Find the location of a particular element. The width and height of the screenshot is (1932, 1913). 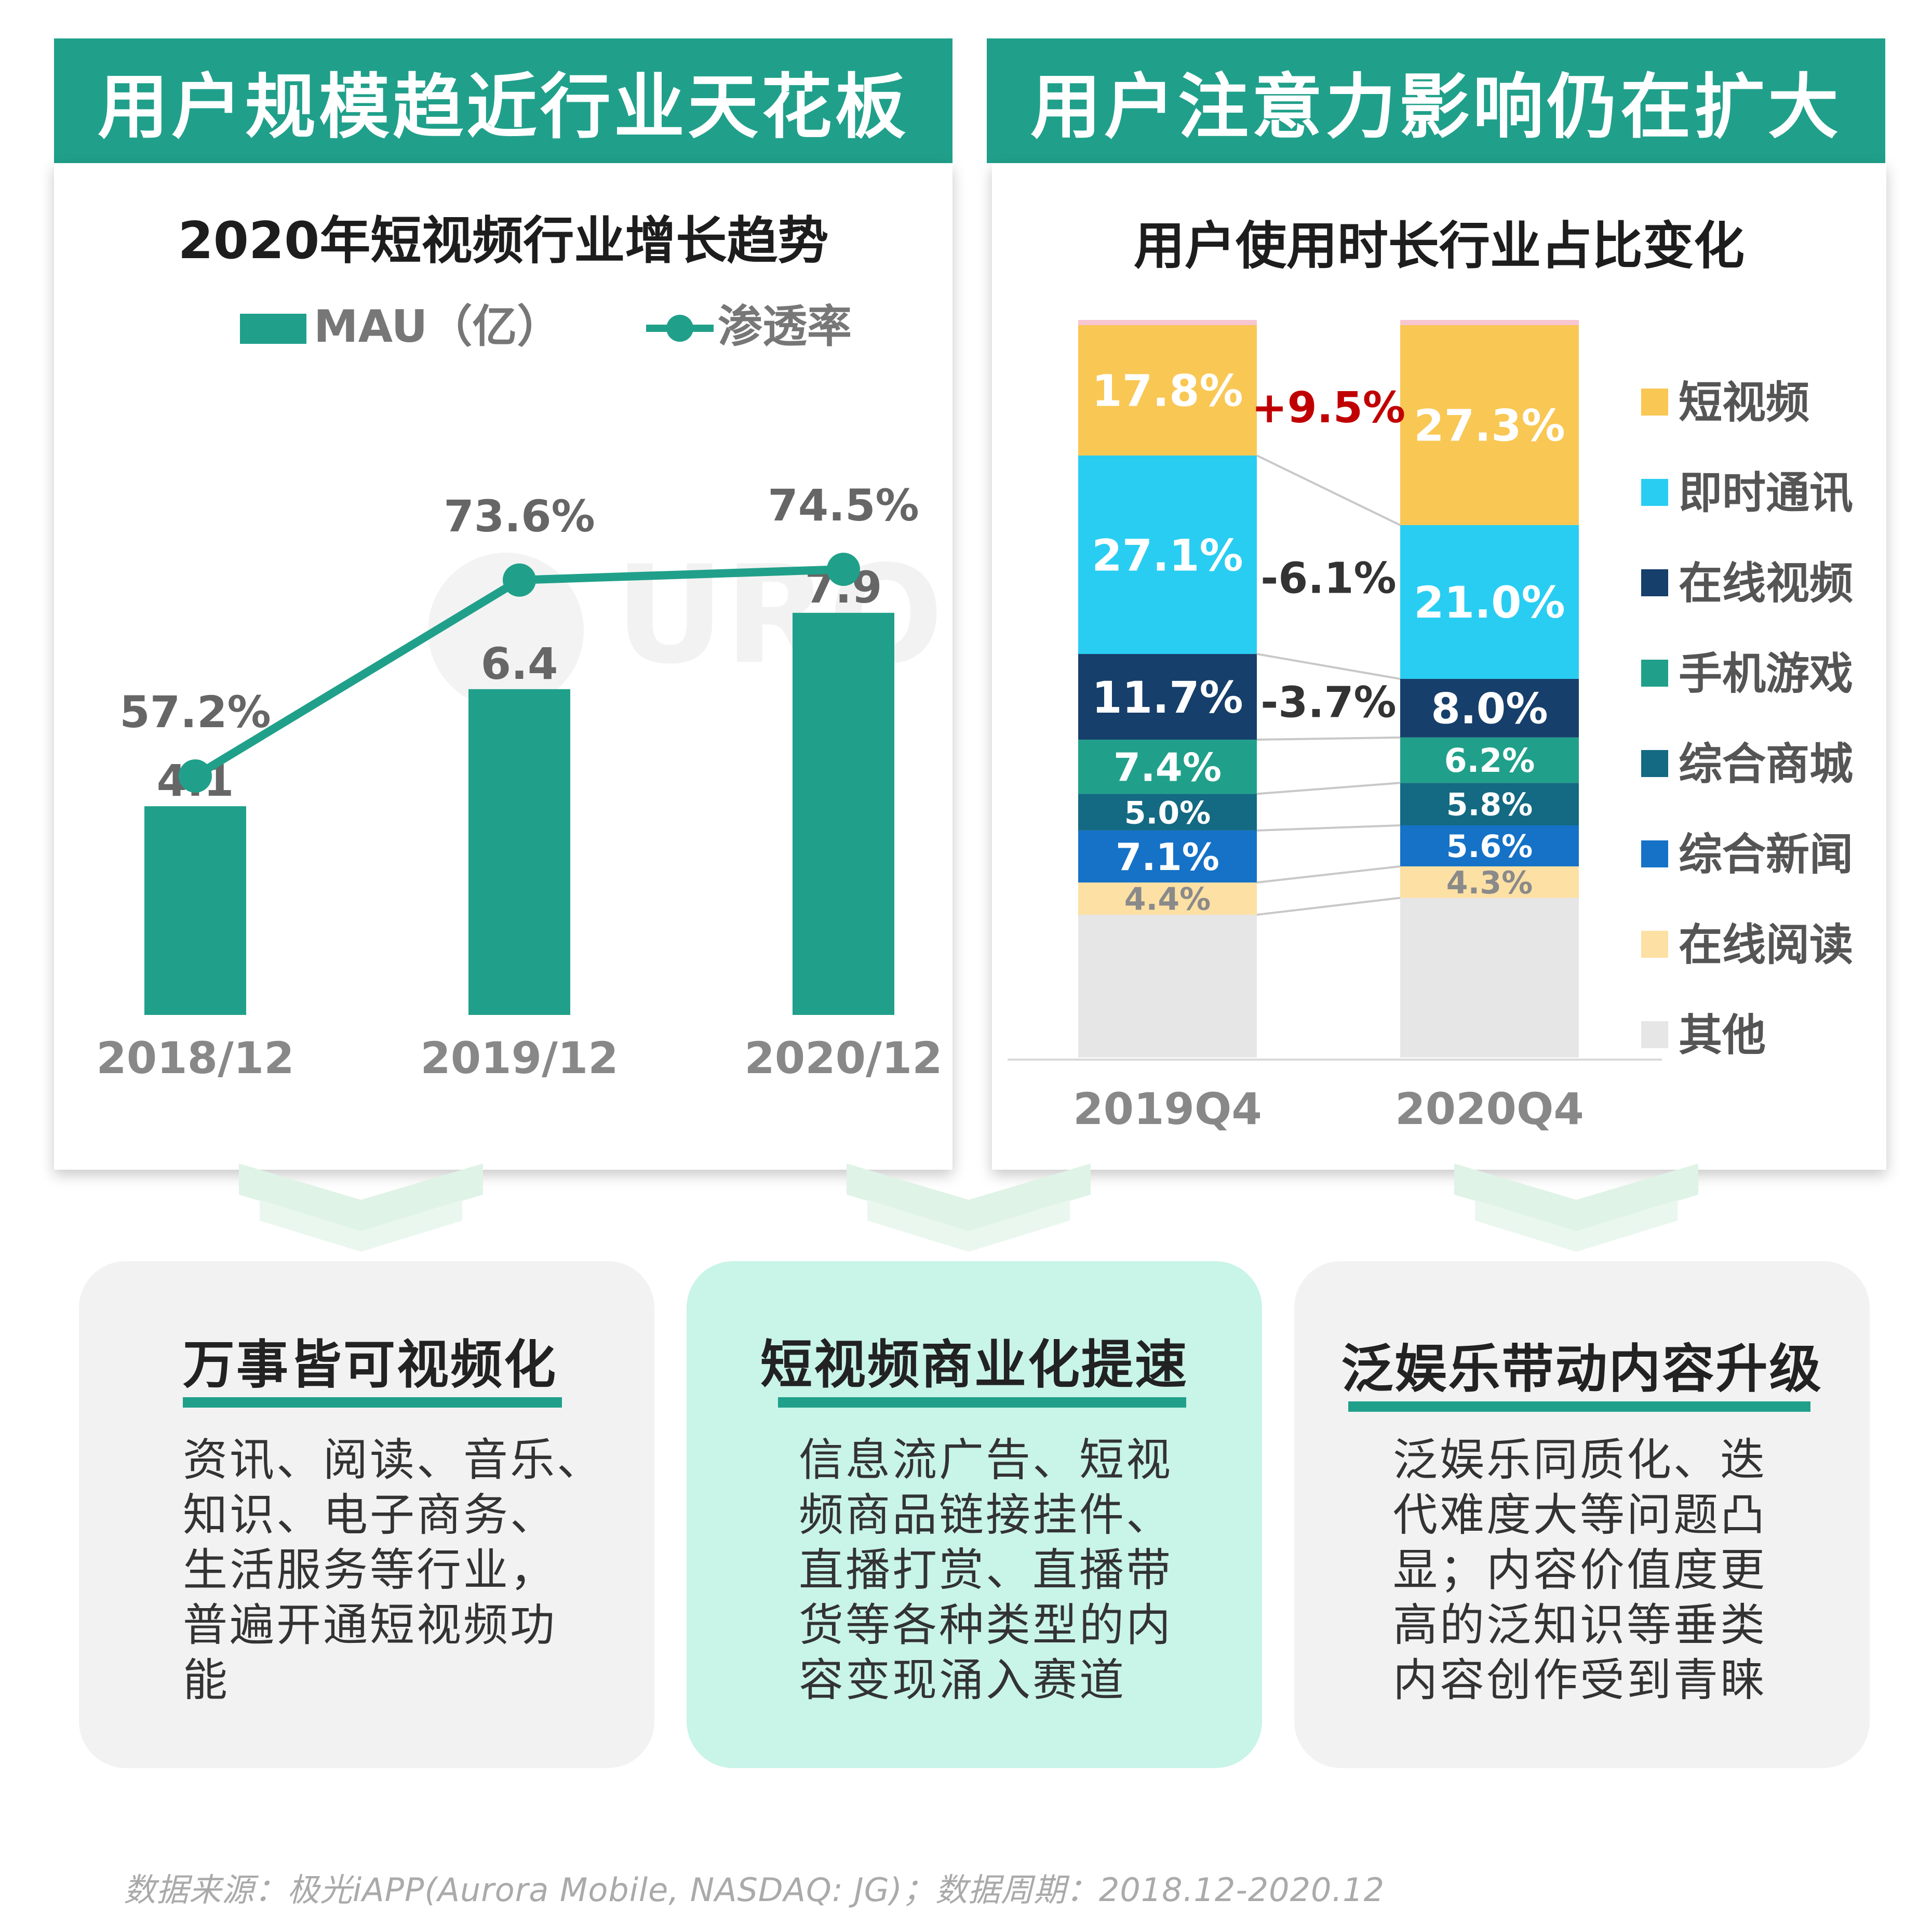

x-tick-label: 2019/12 is located at coordinates (519, 1058).